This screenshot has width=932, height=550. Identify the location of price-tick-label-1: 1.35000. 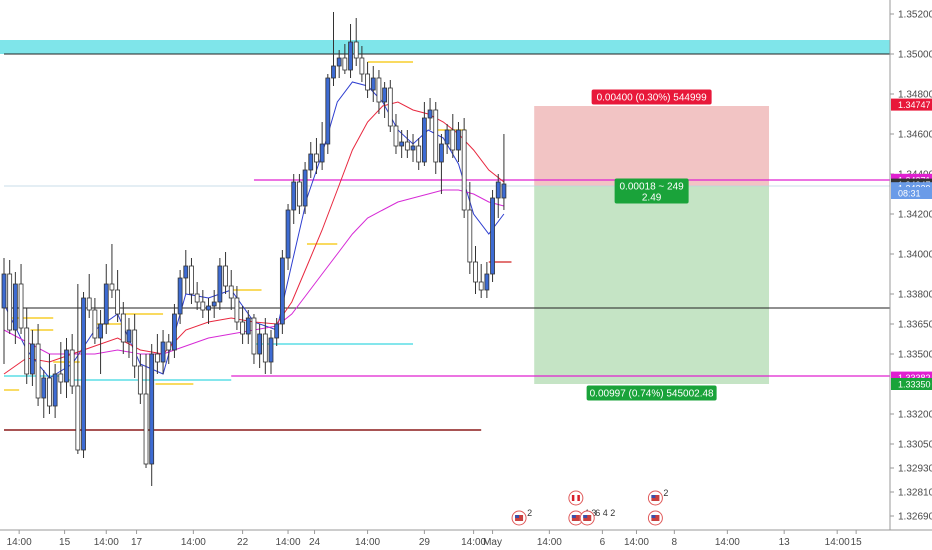
(915, 55).